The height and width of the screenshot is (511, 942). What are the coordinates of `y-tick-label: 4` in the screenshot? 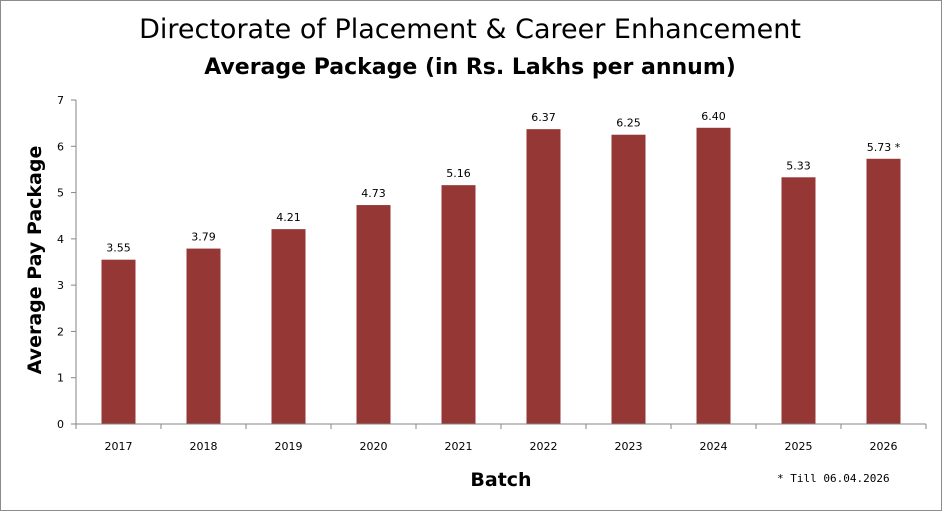 It's located at (60, 239).